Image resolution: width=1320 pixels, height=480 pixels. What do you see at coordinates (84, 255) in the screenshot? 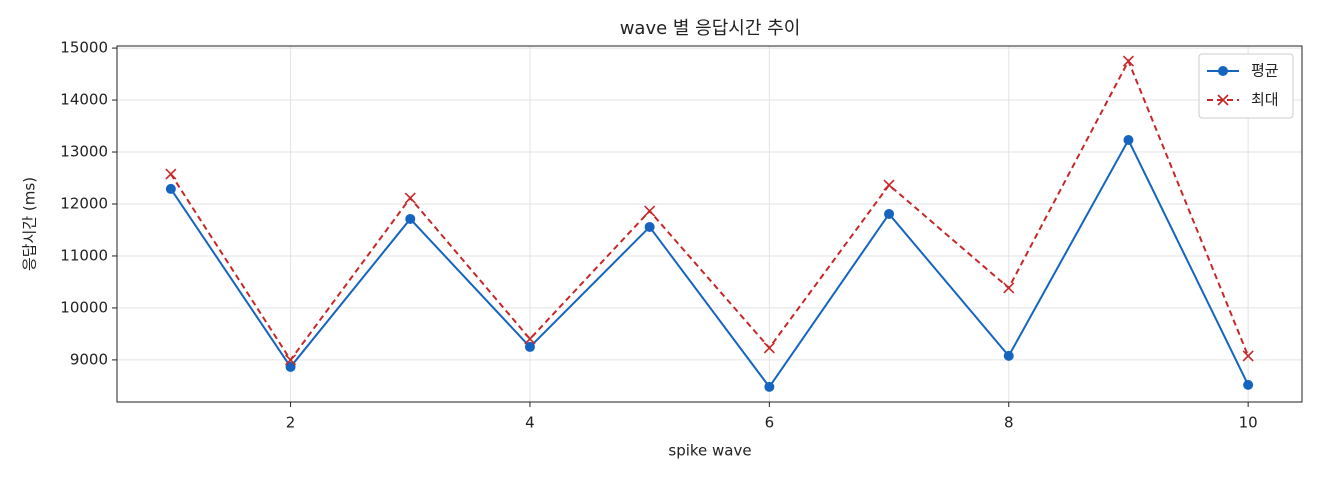
I see `y-tick-label: 11000` at bounding box center [84, 255].